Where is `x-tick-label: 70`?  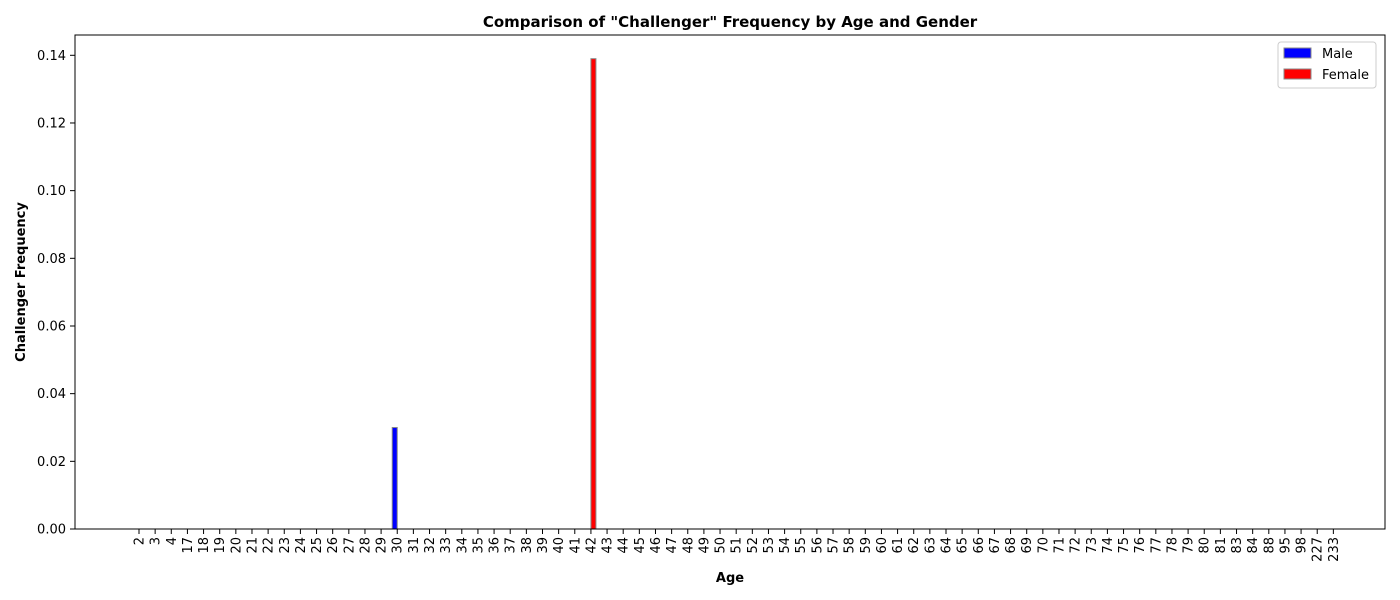
x-tick-label: 70 is located at coordinates (1043, 545).